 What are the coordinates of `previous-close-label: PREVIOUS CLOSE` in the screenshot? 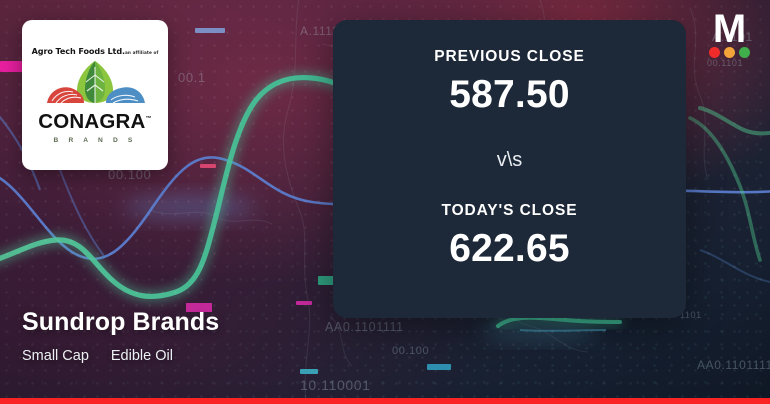 It's located at (509, 56).